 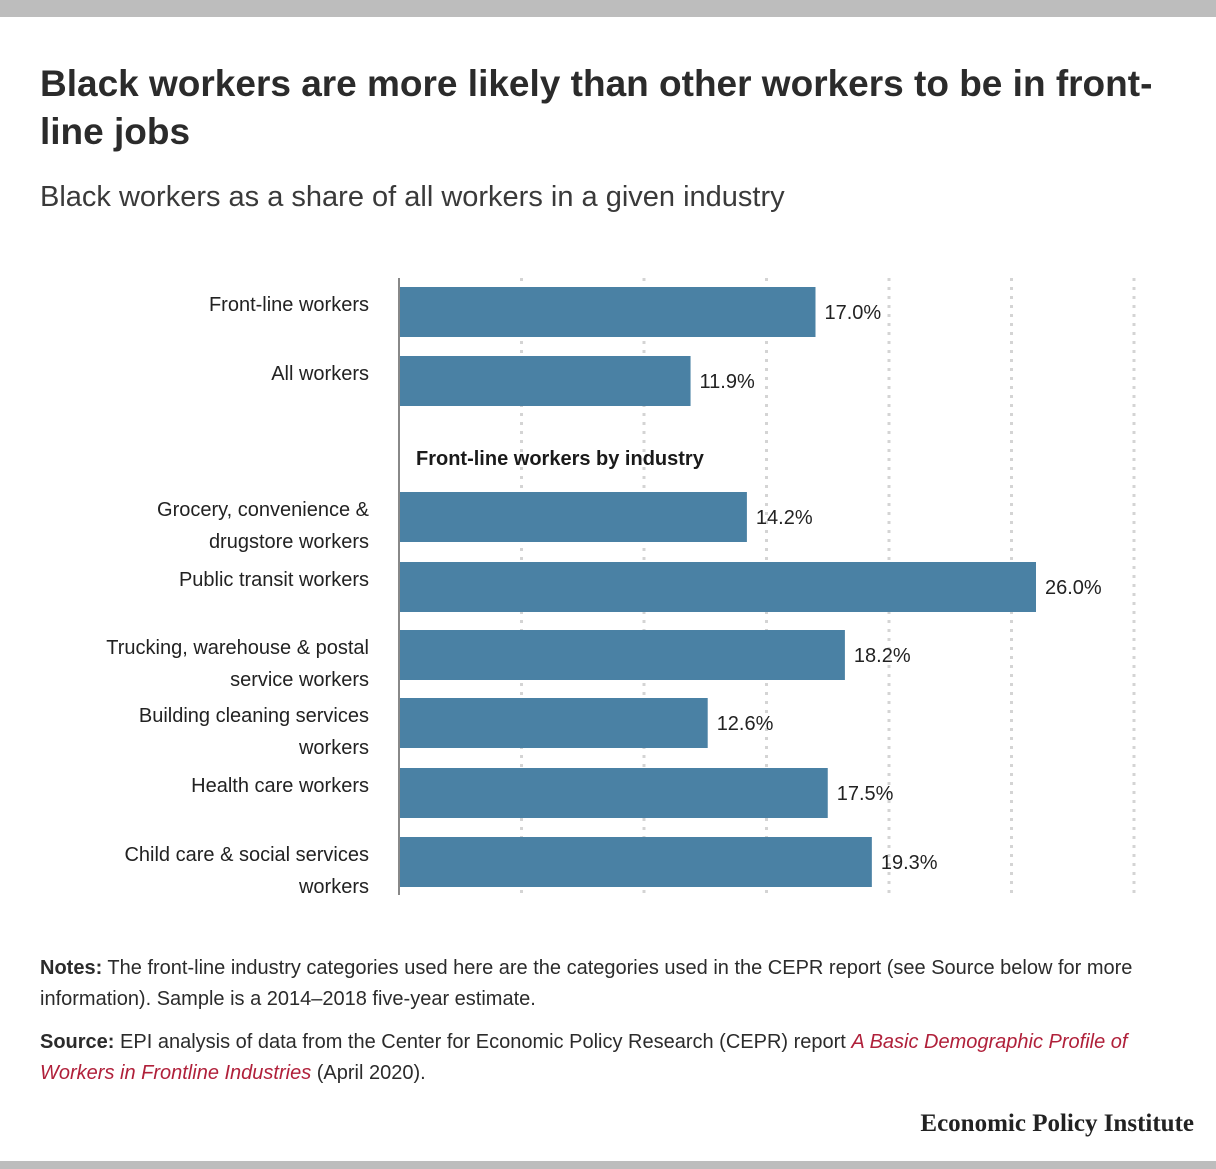 I want to click on value-label-5: 12.6%, so click(x=745, y=724).